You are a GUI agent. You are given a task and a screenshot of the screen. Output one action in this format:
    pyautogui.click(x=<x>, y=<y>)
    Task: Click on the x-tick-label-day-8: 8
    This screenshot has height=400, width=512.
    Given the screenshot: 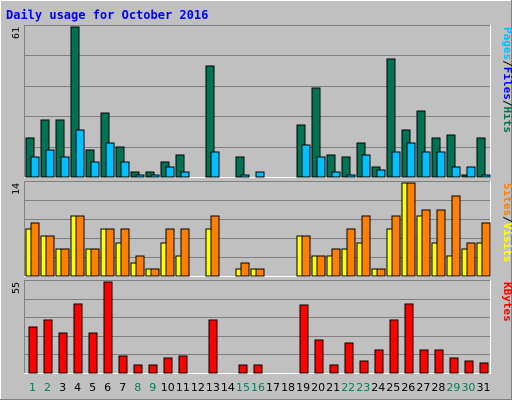 What is the action you would take?
    pyautogui.click(x=137, y=387)
    